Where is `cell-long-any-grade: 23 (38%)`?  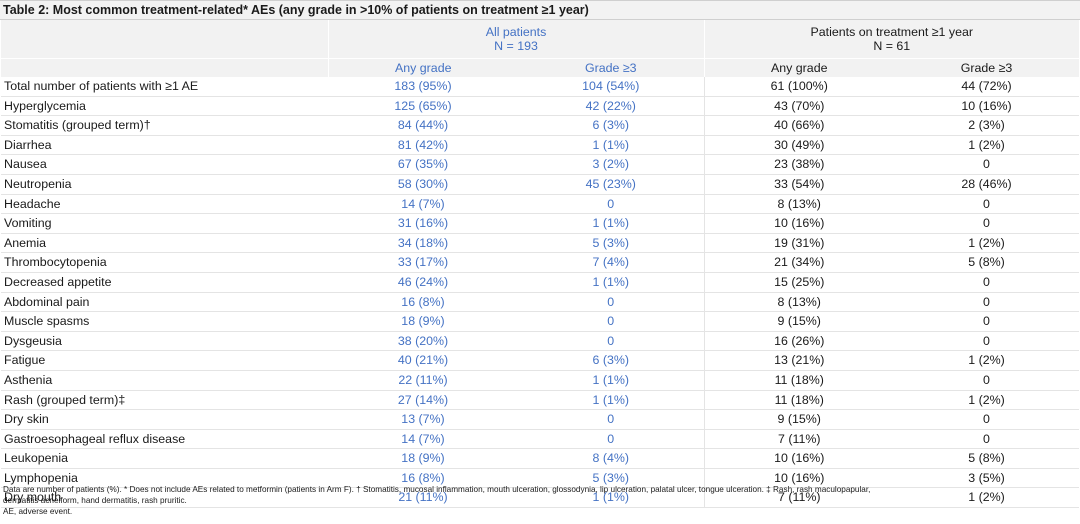 cell-long-any-grade: 23 (38%) is located at coordinates (798, 164).